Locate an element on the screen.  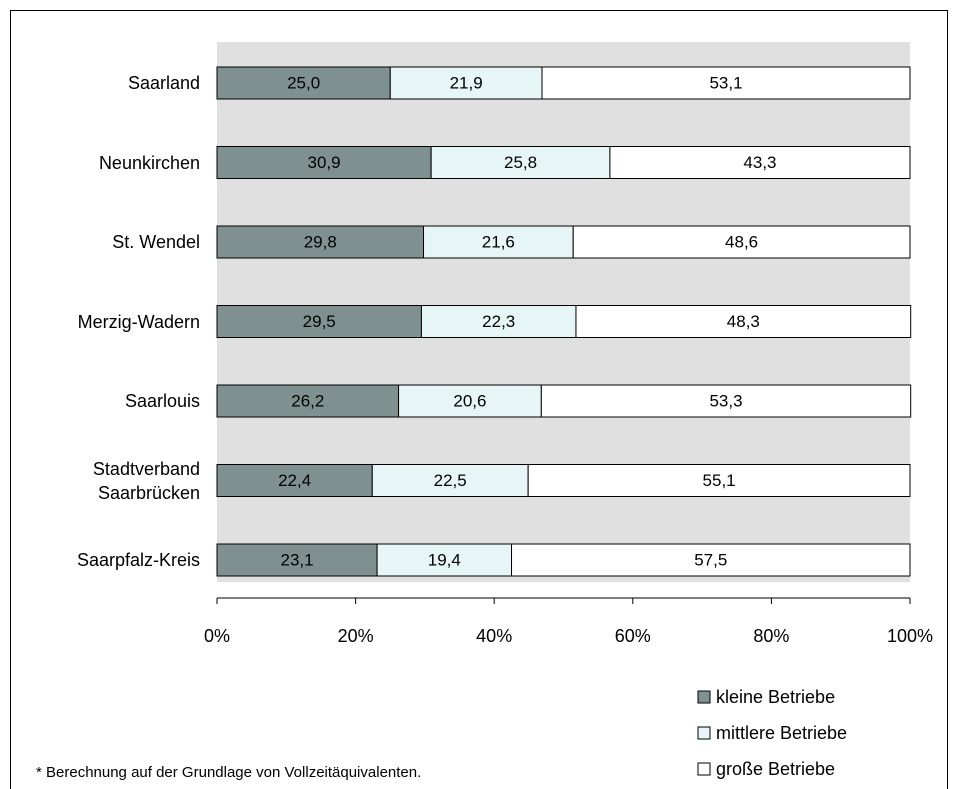
value-label: 19,4 is located at coordinates (444, 559).